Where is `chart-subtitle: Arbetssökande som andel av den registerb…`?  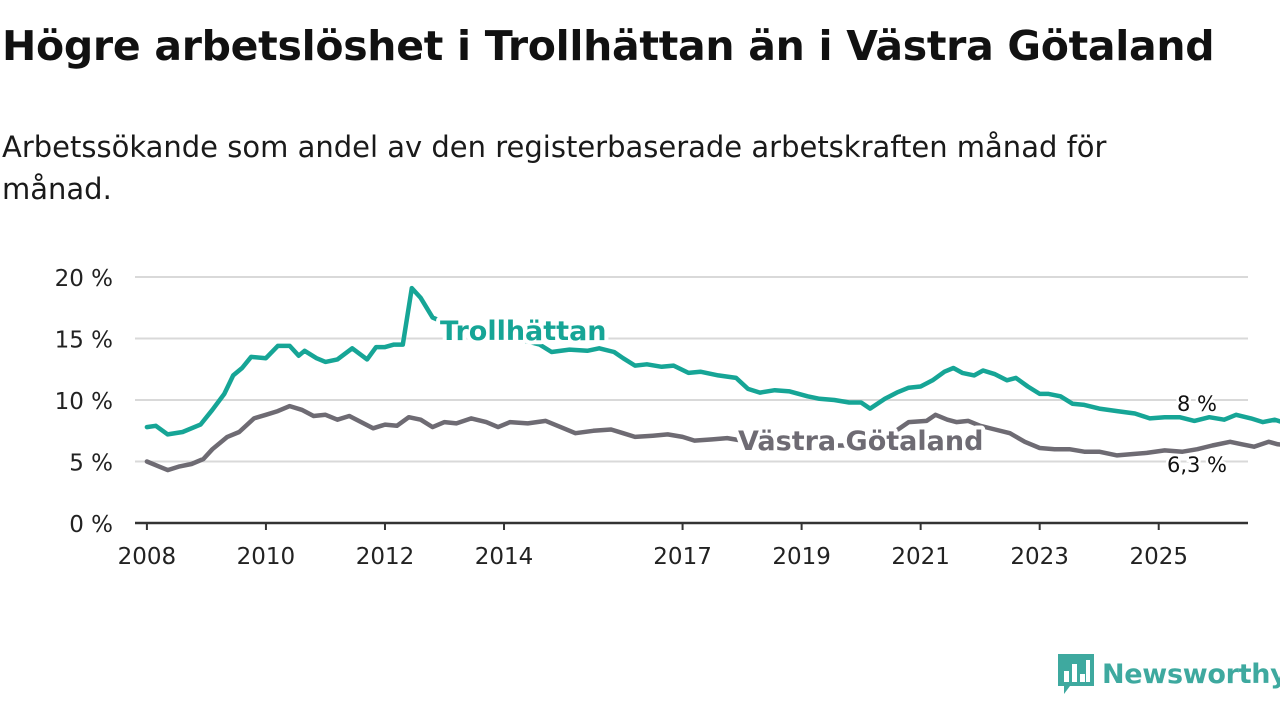 chart-subtitle: Arbetssökande som andel av den registerb… is located at coordinates (554, 168).